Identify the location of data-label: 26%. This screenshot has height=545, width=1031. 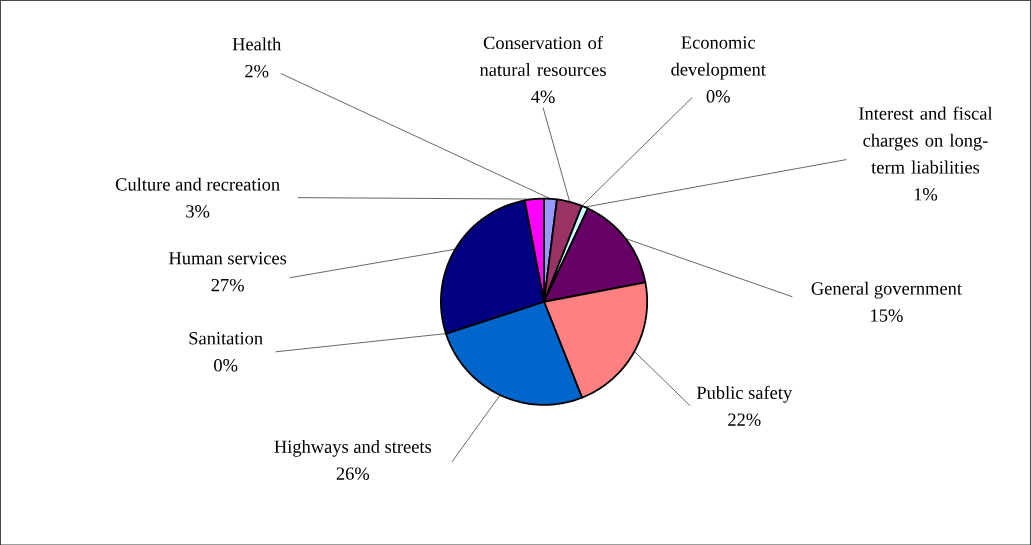
(353, 473).